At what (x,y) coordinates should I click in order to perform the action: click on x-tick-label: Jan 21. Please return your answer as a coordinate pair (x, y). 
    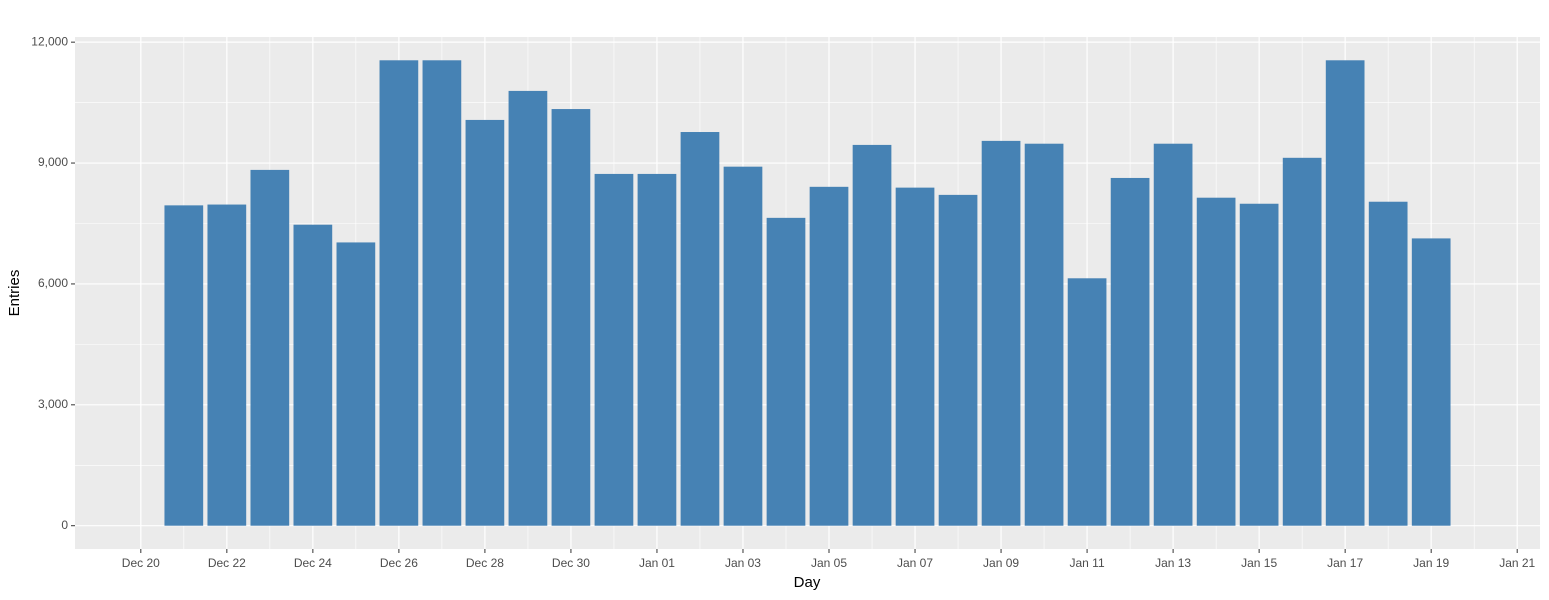
    Looking at the image, I should click on (1517, 563).